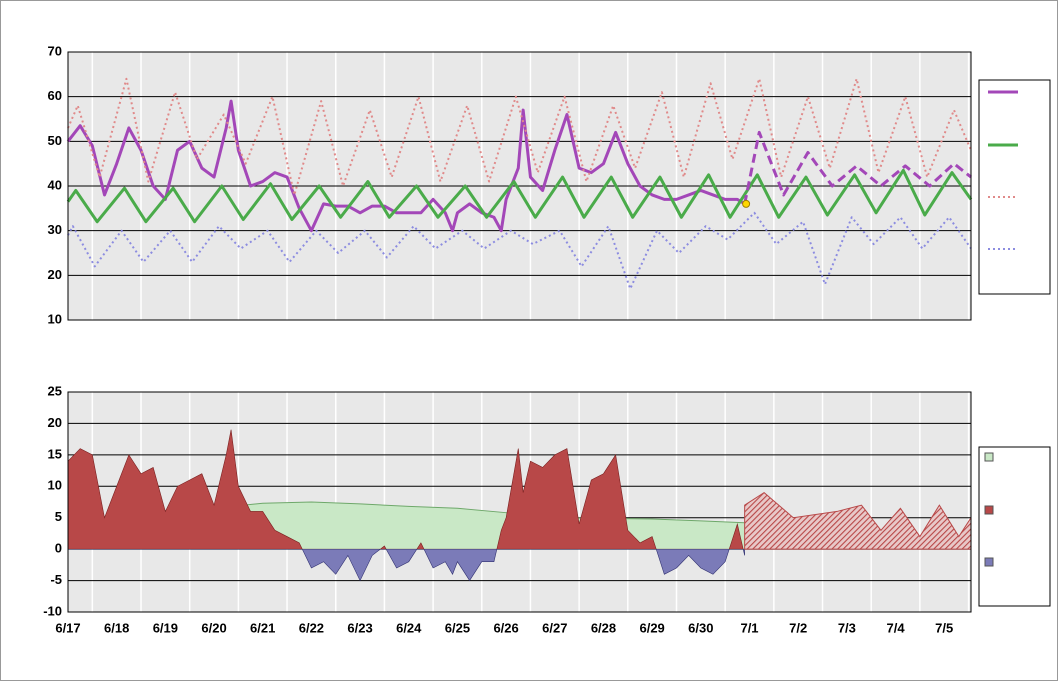  What do you see at coordinates (116, 627) in the screenshot?
I see `x-tick-label: 6/18` at bounding box center [116, 627].